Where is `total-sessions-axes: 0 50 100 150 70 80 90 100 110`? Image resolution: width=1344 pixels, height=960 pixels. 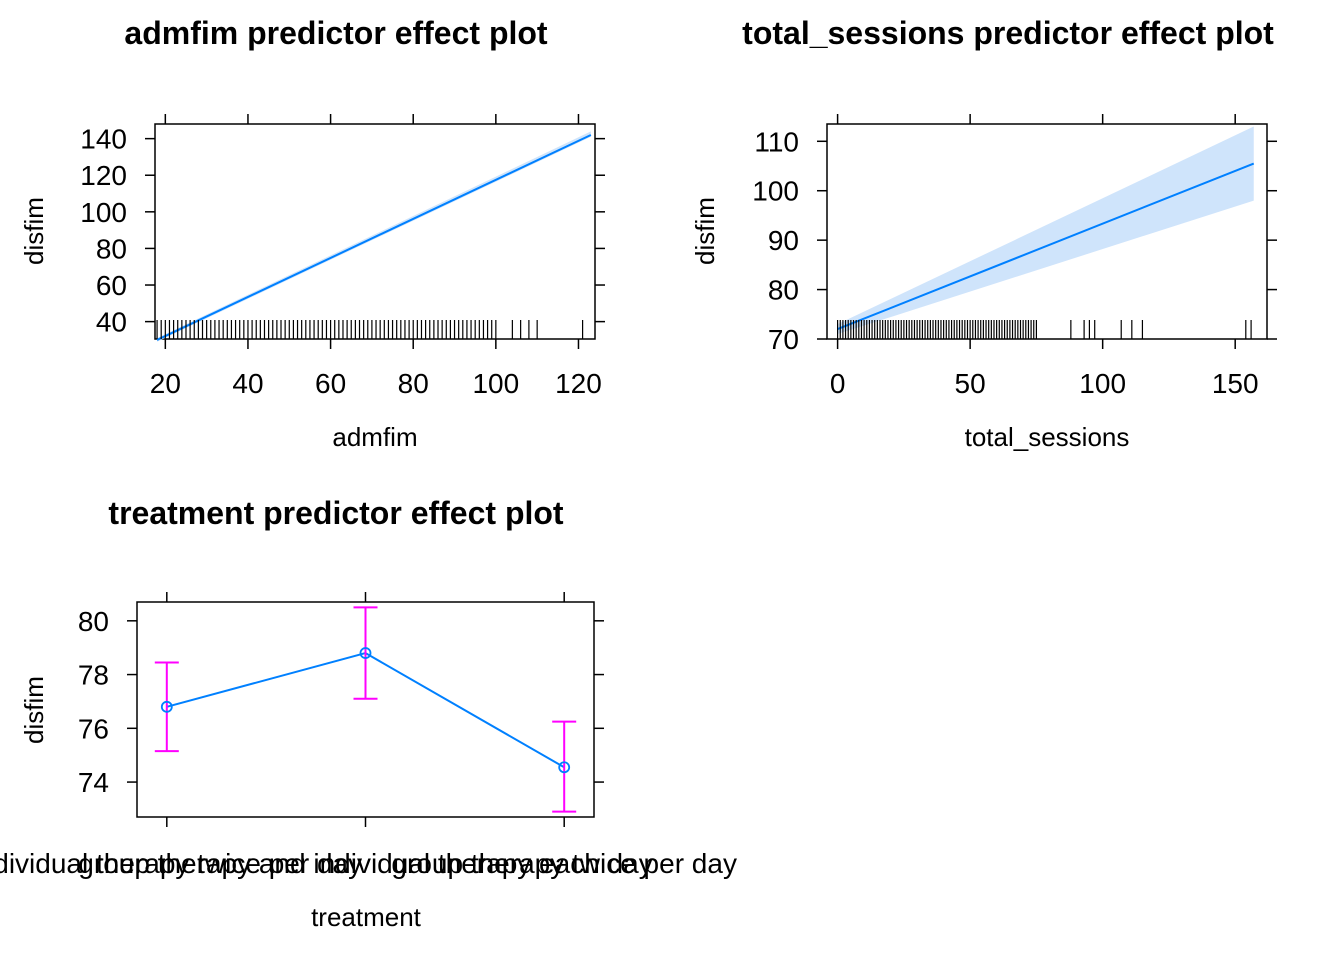 total-sessions-axes: 0 50 100 150 70 80 90 100 110 is located at coordinates (1014, 256).